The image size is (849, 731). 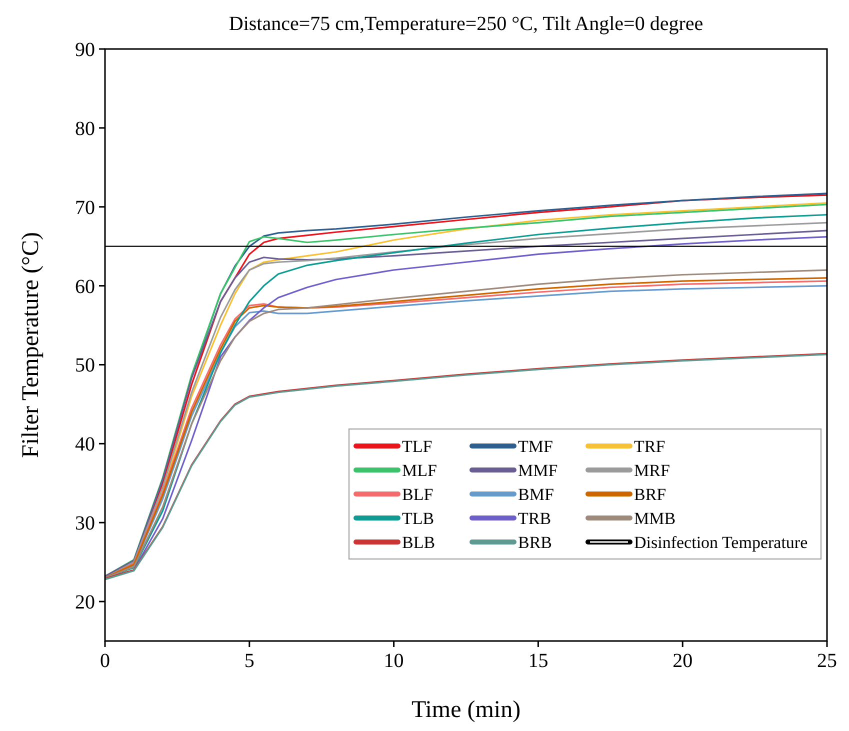 What do you see at coordinates (538, 470) in the screenshot?
I see `legend-label: MMF` at bounding box center [538, 470].